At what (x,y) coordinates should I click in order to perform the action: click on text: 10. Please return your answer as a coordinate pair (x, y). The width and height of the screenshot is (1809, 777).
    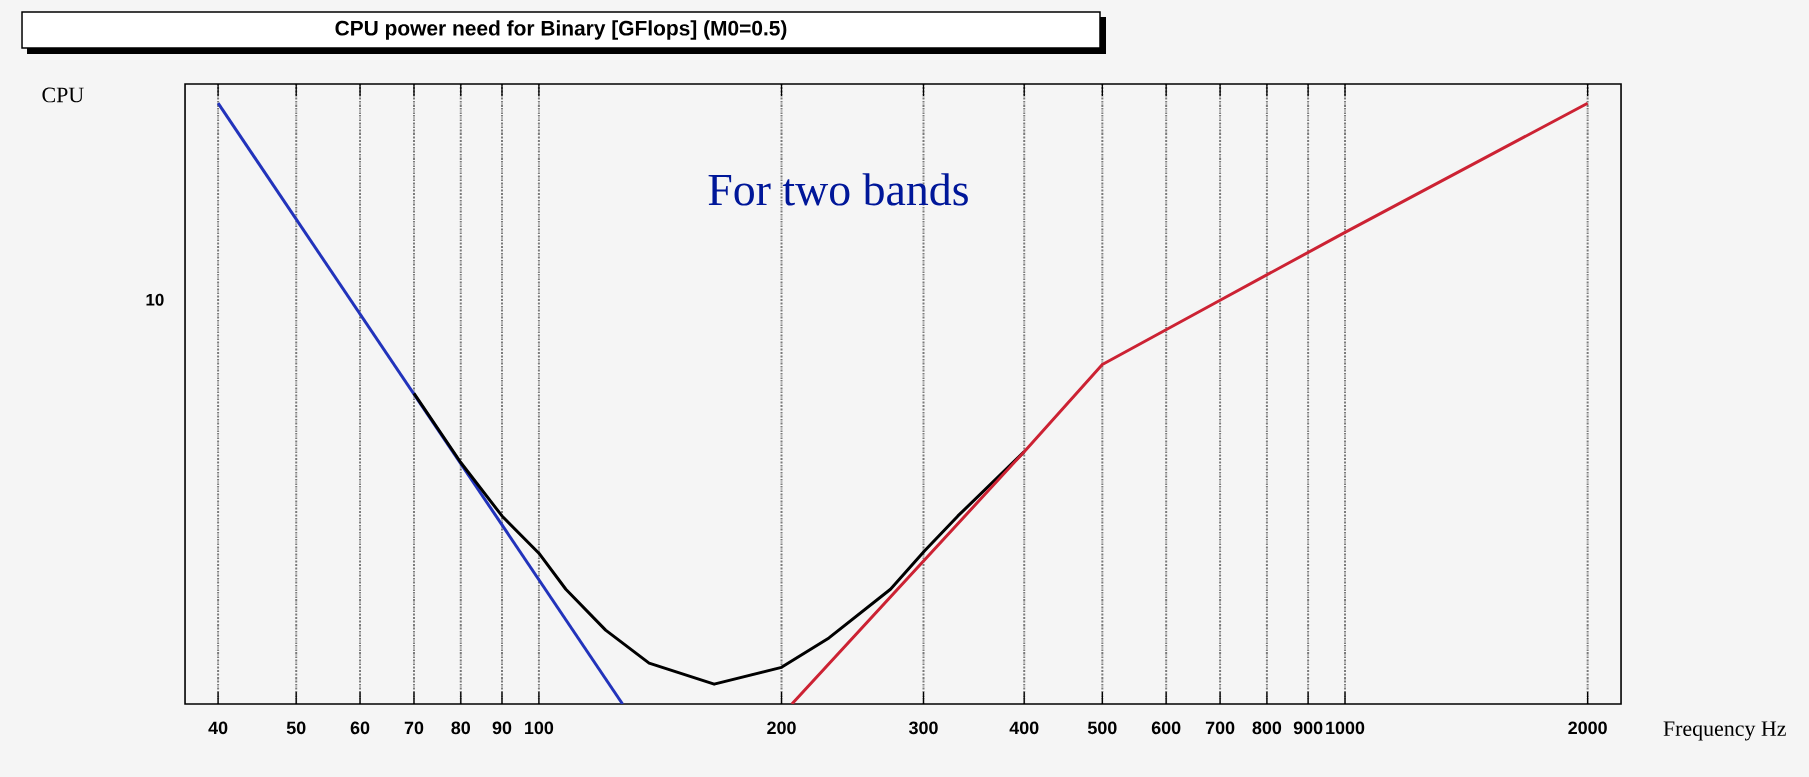
    Looking at the image, I should click on (155, 299).